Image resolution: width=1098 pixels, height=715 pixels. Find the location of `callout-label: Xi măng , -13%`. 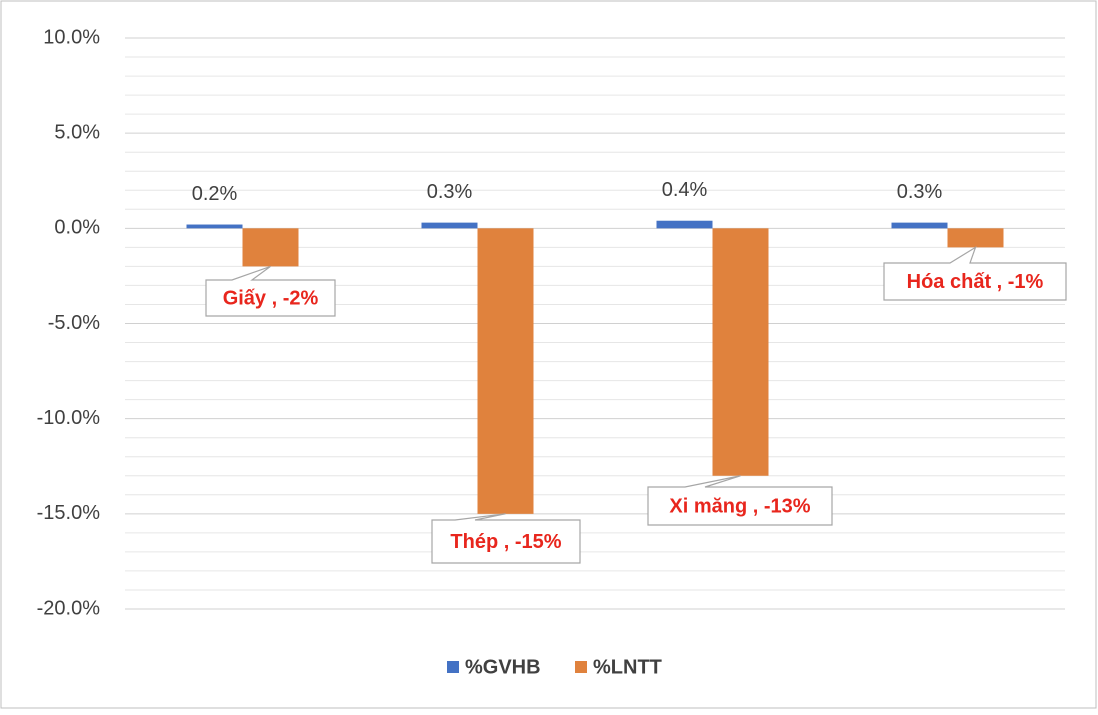

callout-label: Xi măng , -13% is located at coordinates (739, 506).